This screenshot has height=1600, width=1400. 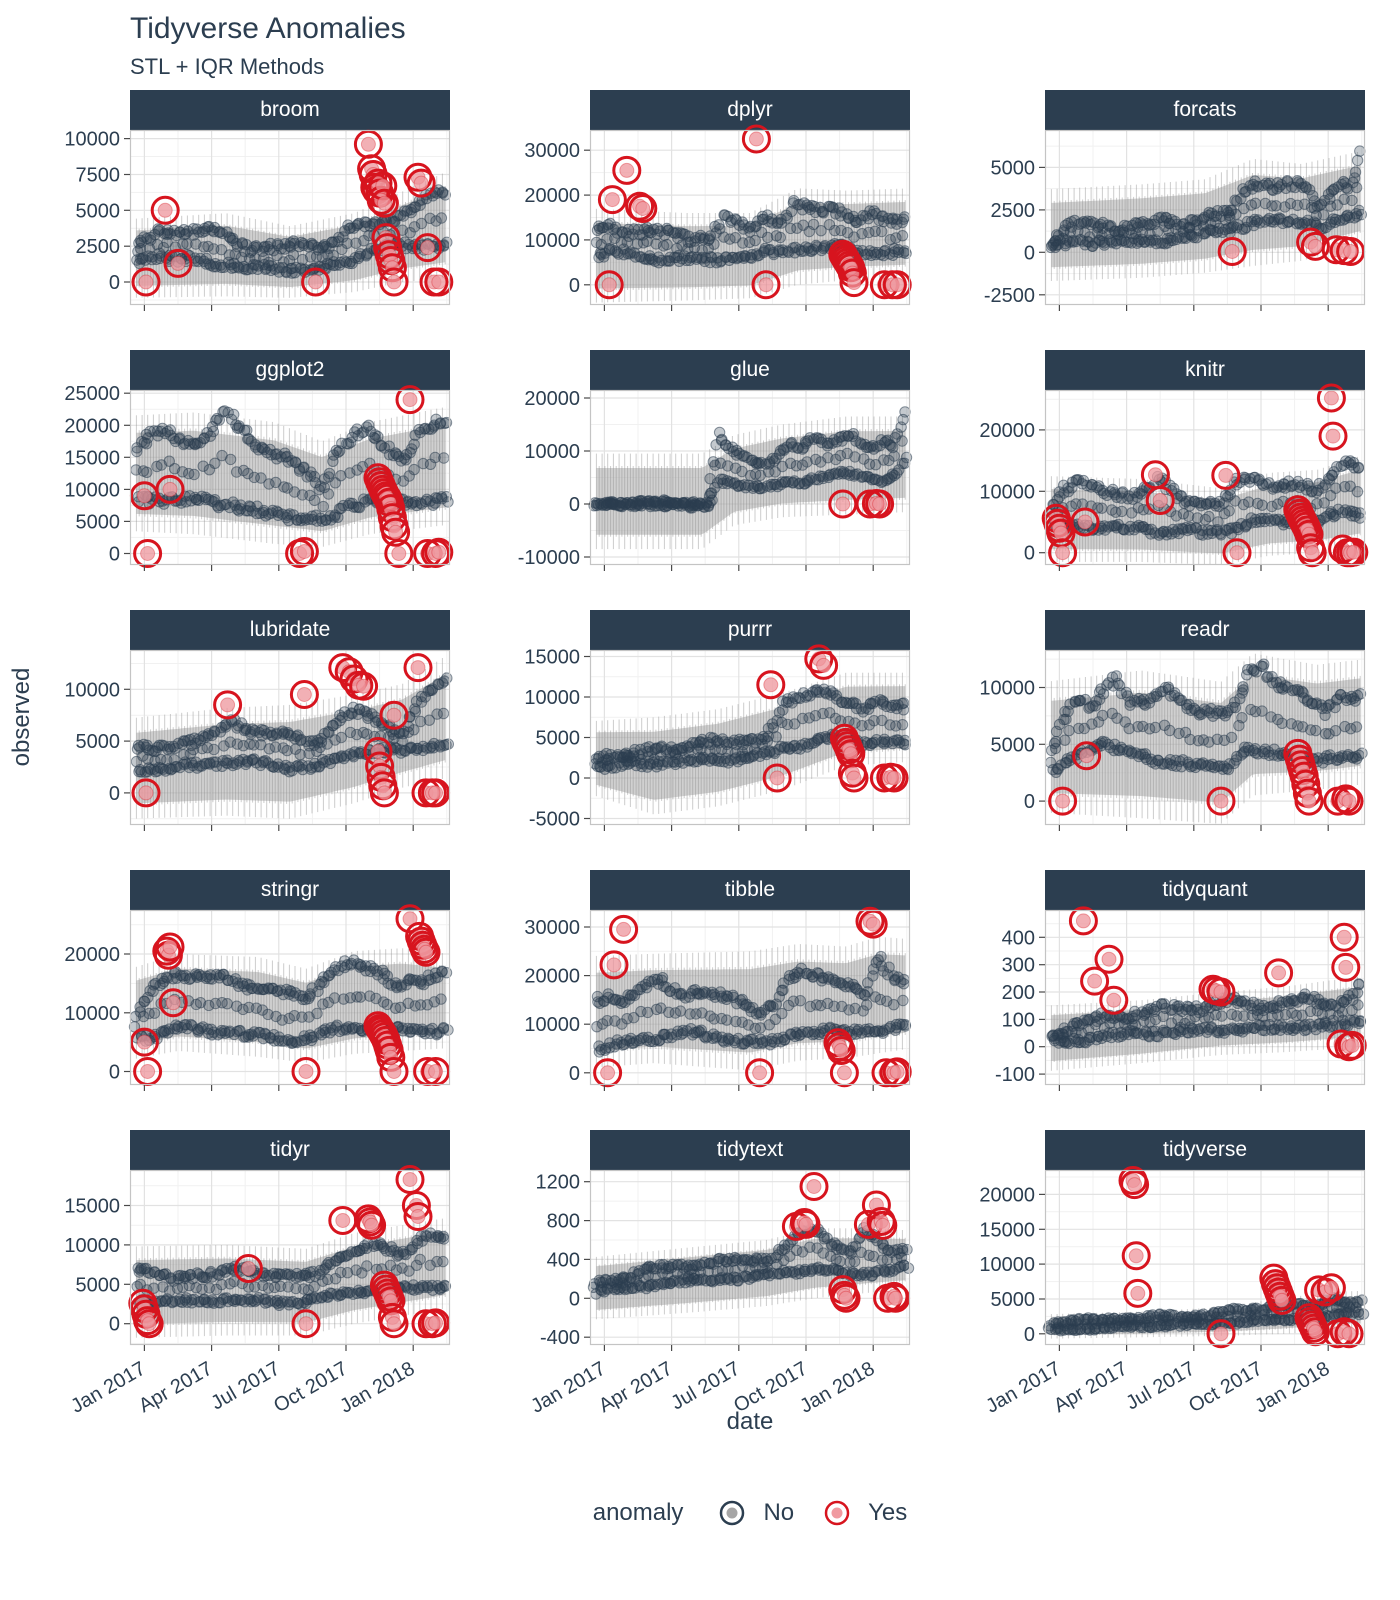 What do you see at coordinates (259, 220) in the screenshot?
I see `facet-panel: 0 2500 5000 7500 10000` at bounding box center [259, 220].